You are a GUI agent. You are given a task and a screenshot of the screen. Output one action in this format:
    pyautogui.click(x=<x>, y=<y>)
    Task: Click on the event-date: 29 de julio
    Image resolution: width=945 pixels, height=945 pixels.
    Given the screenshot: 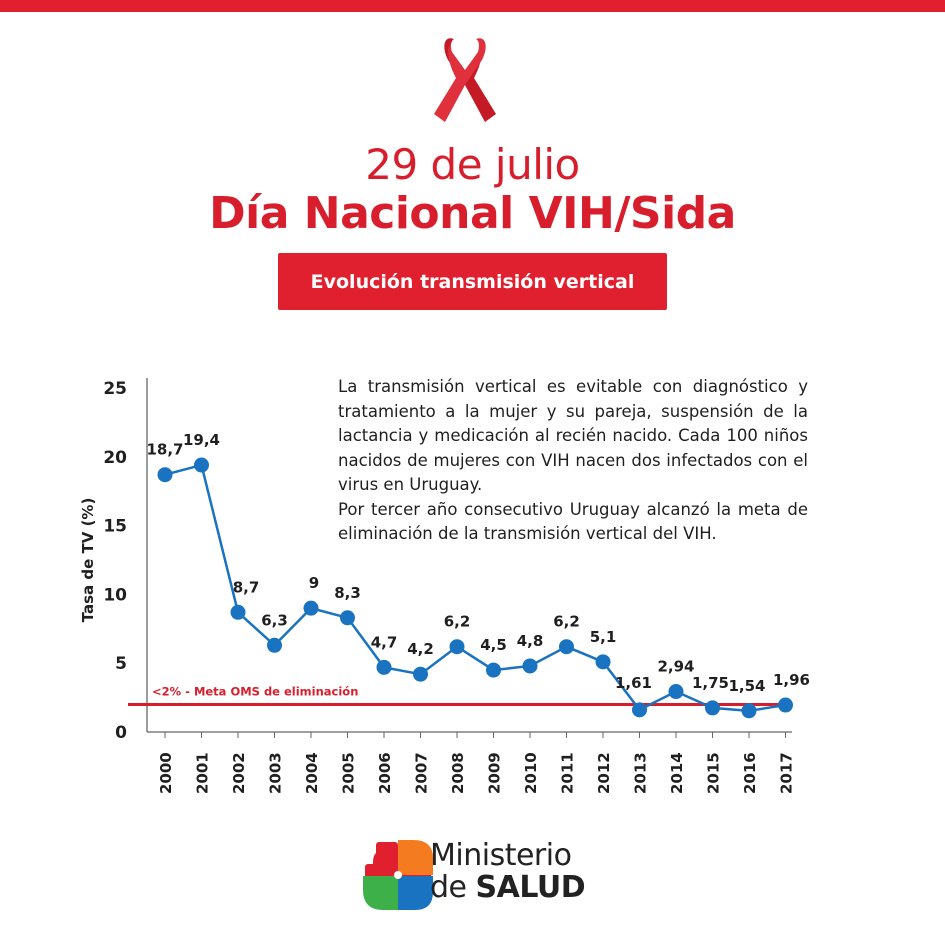 What is the action you would take?
    pyautogui.click(x=472, y=164)
    